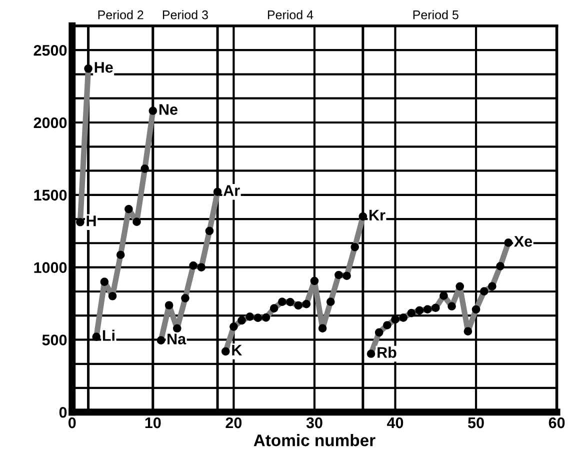 This screenshot has width=577, height=471. Describe the element at coordinates (72, 422) in the screenshot. I see `x-tick-label: 0` at that location.